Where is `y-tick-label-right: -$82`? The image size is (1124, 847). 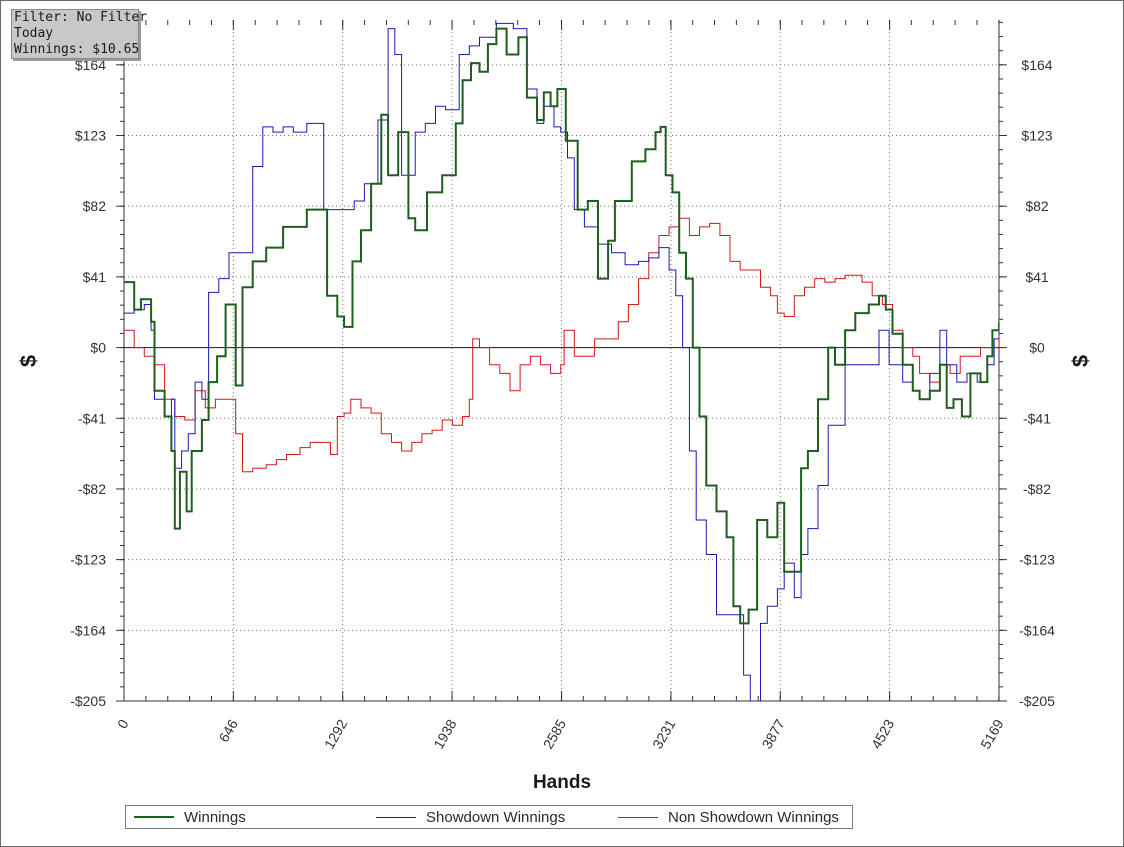 y-tick-label-right: -$82 is located at coordinates (1037, 489).